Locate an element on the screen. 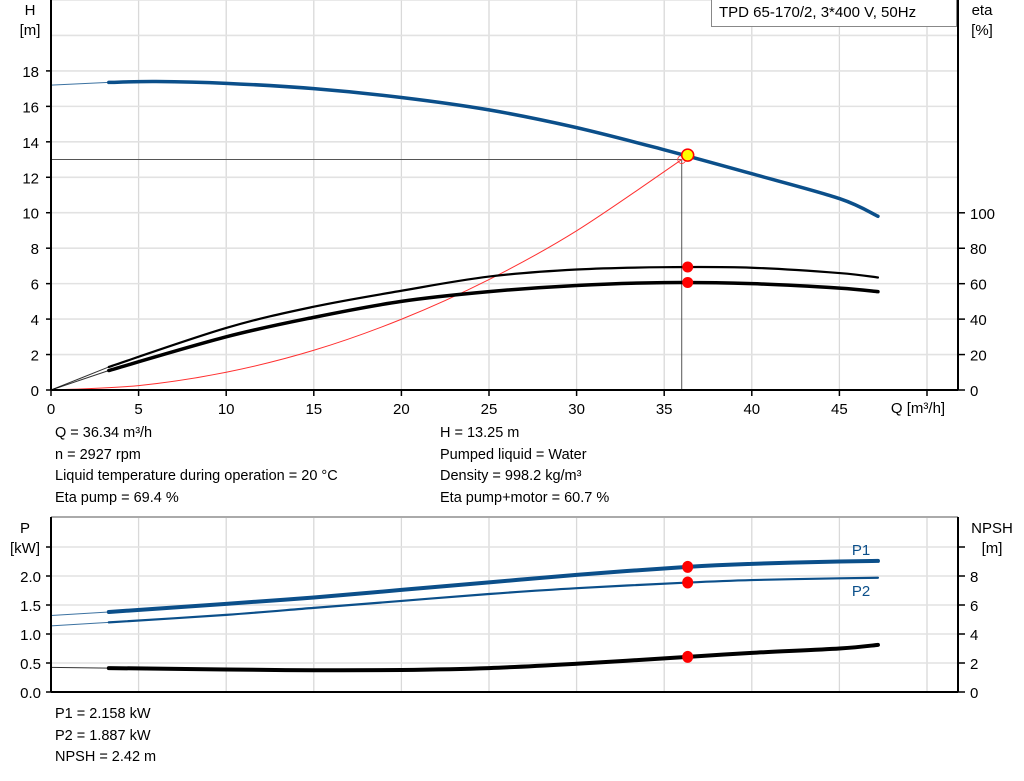  eta-tick-label: 100 is located at coordinates (982, 214).